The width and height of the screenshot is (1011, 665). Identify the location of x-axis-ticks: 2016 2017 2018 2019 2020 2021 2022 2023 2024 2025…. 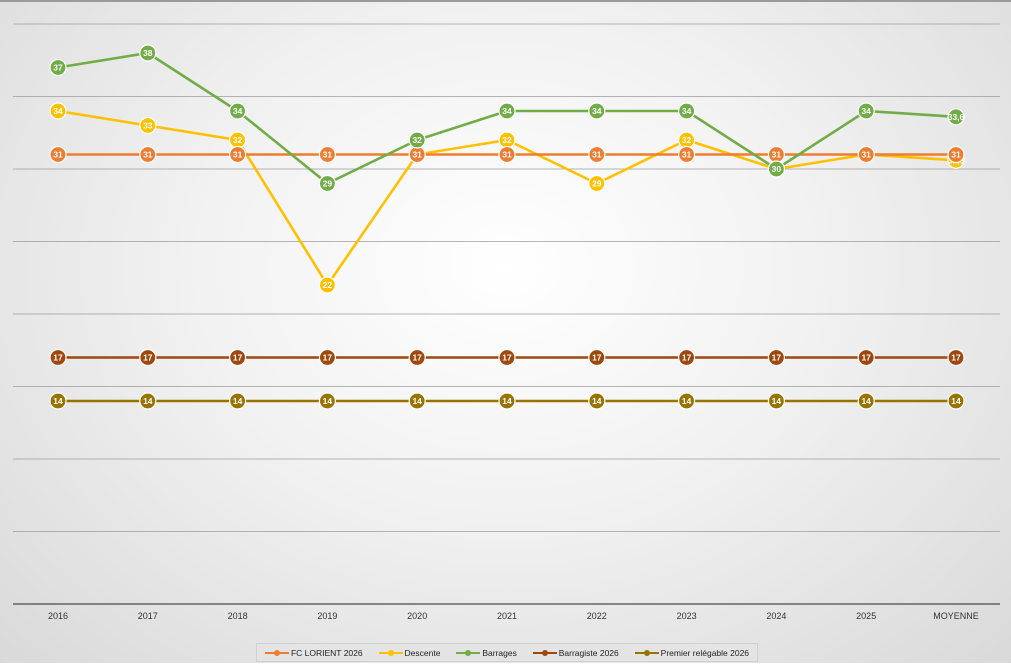
(513, 616).